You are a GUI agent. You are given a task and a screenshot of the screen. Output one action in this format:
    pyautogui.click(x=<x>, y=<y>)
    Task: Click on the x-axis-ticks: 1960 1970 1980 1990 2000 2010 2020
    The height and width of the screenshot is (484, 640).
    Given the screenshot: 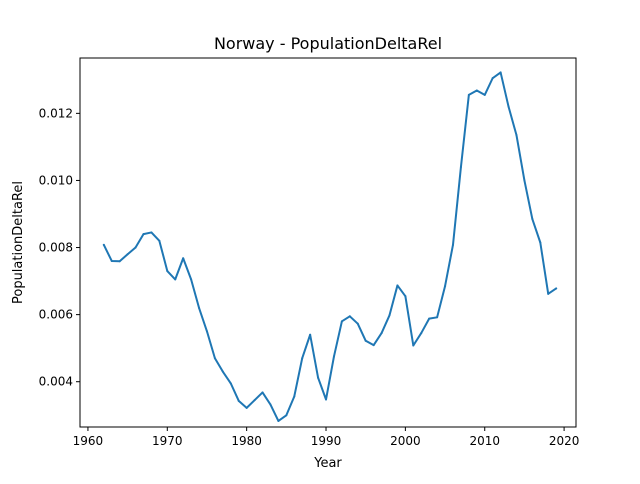 What is the action you would take?
    pyautogui.click(x=326, y=437)
    